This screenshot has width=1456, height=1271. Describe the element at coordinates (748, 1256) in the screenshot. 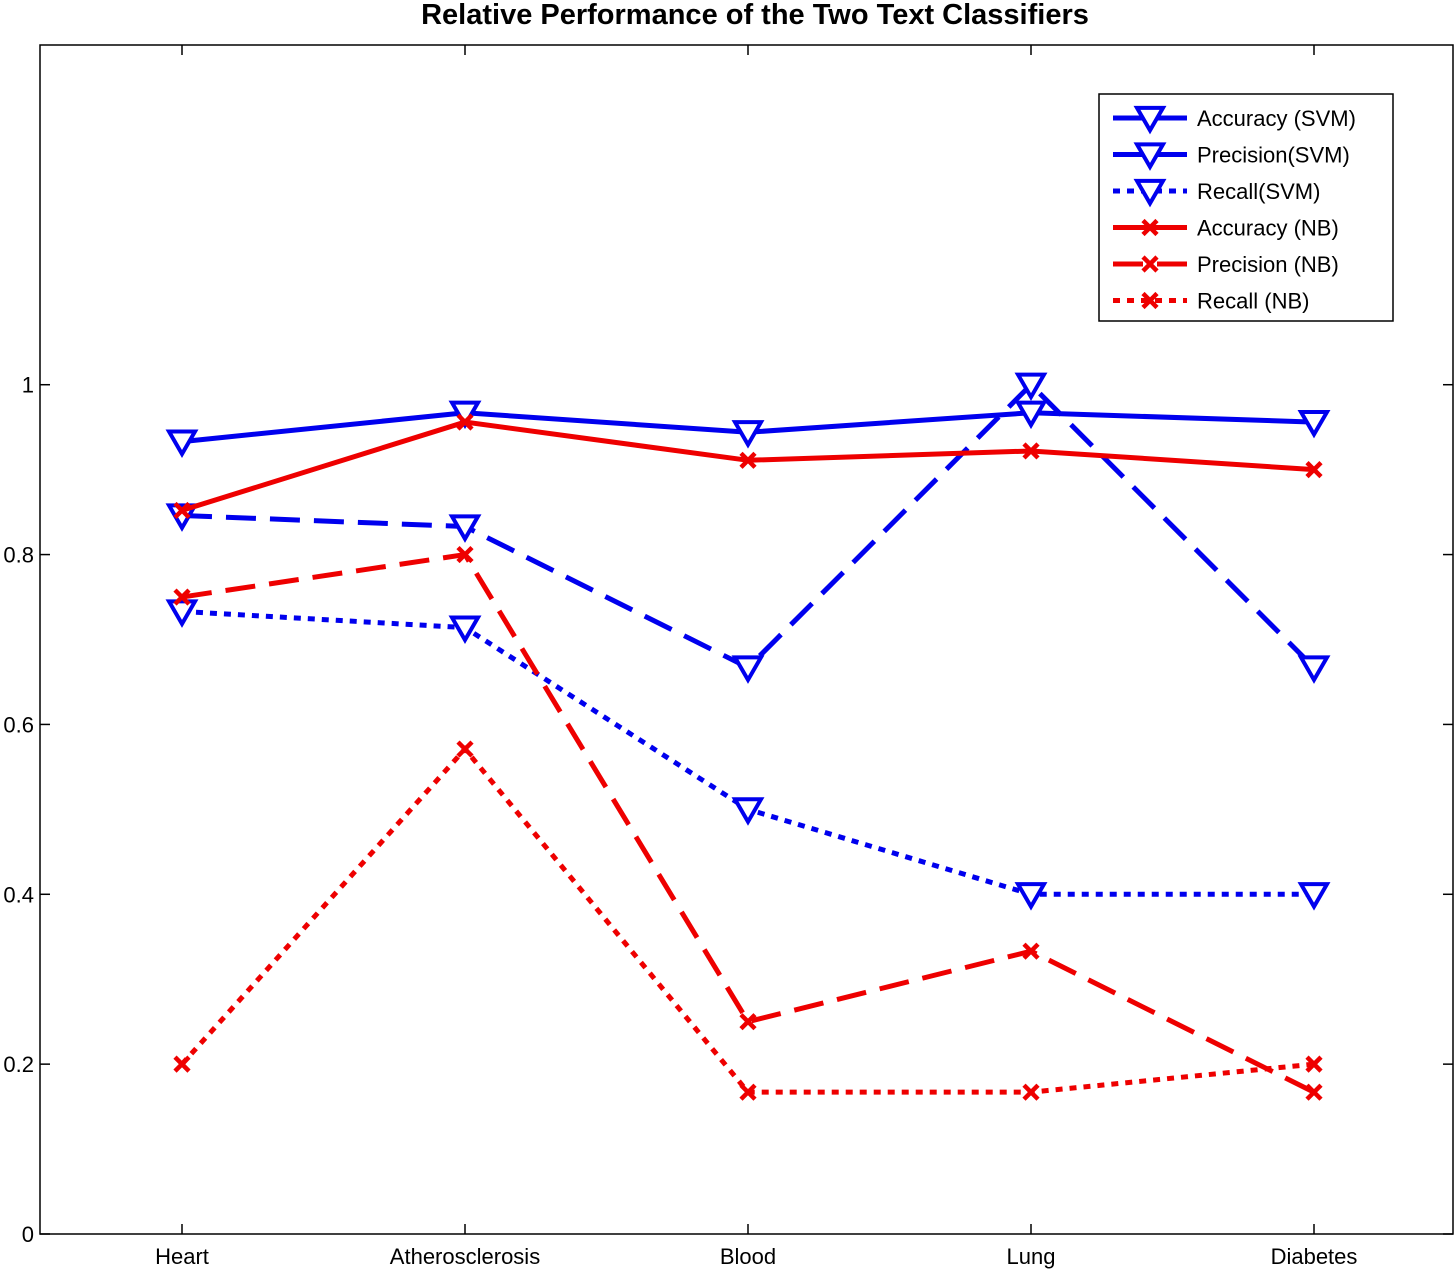

I see `x-tick-label: Blood` at that location.